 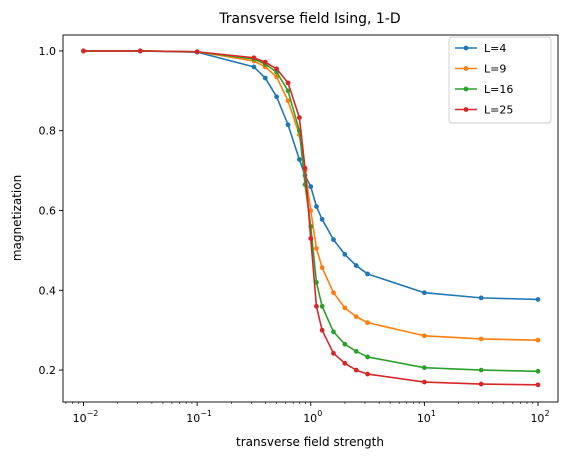 I want to click on legend-label: L=4, so click(x=495, y=48).